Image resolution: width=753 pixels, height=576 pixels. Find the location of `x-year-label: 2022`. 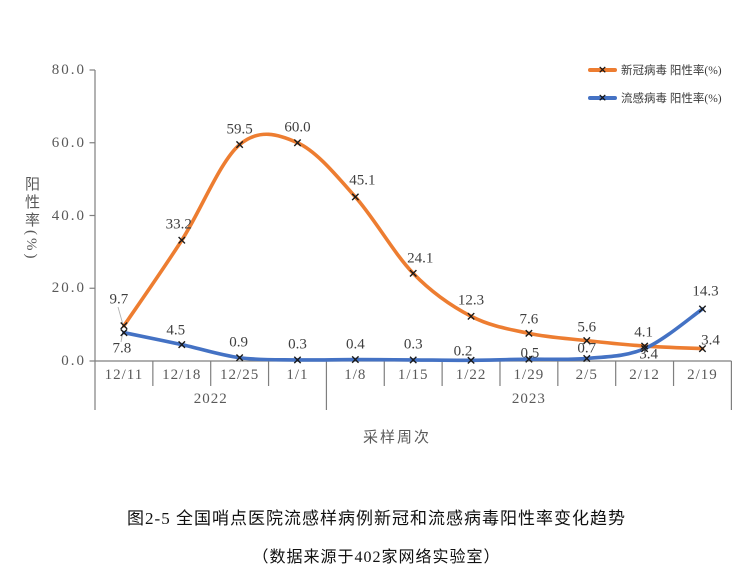

x-year-label: 2022 is located at coordinates (210, 399).